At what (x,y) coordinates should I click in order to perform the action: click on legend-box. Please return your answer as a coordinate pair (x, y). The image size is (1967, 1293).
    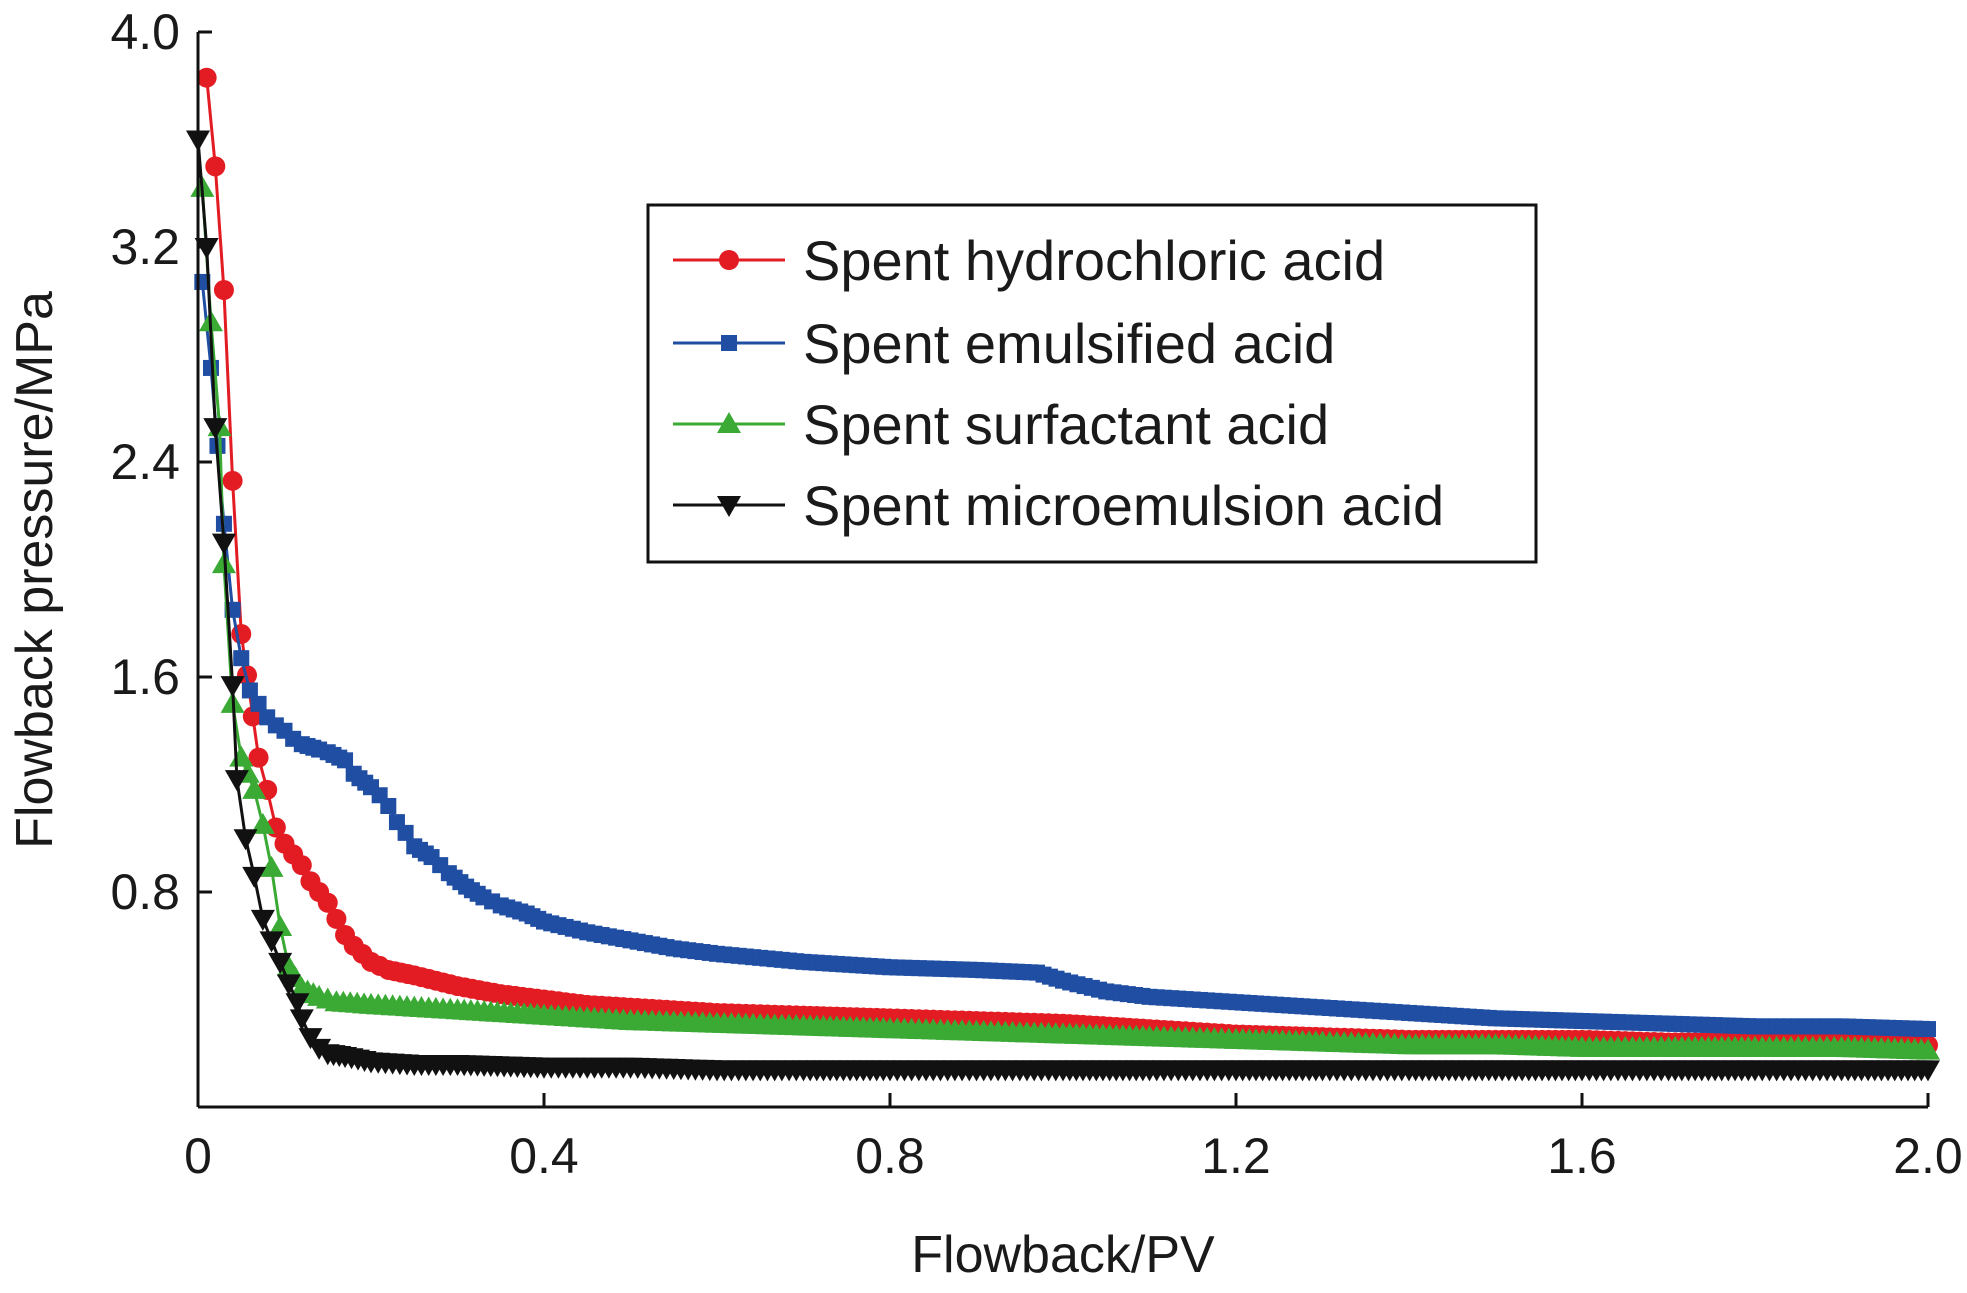
    Looking at the image, I should click on (1092, 383).